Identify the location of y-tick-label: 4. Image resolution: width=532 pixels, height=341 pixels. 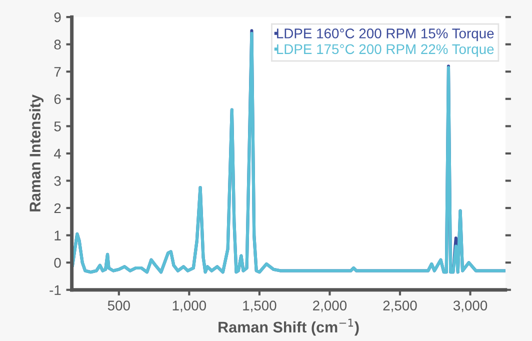
(57, 153).